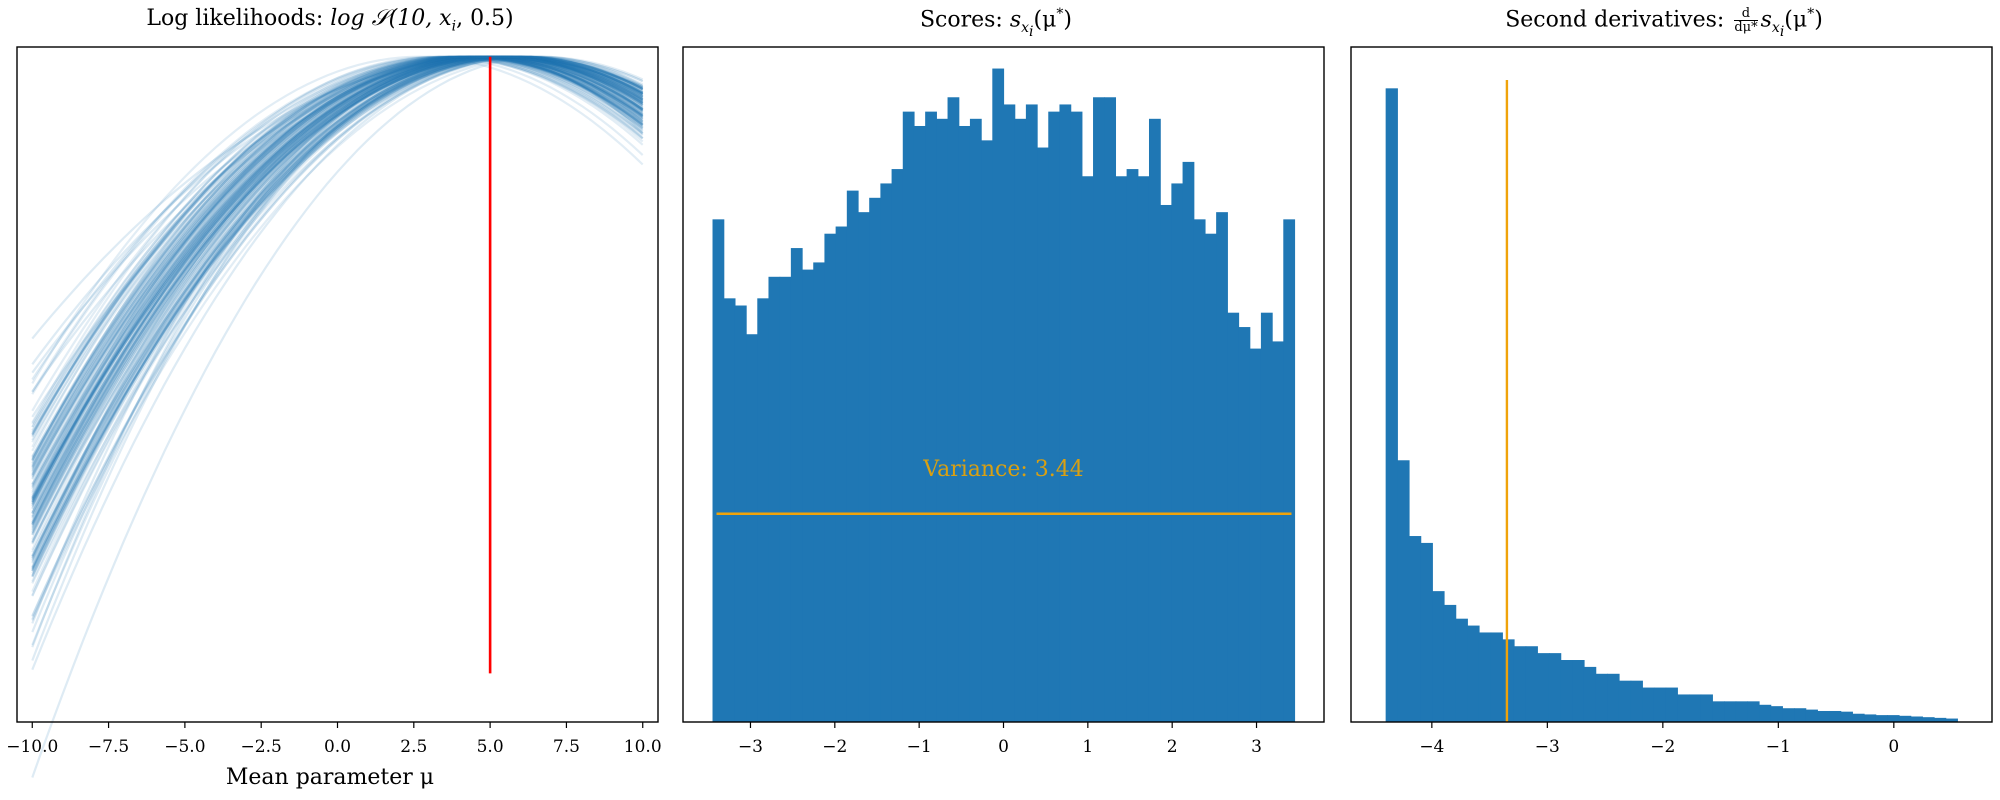  Describe the element at coordinates (1547, 747) in the screenshot. I see `x-tick-label-right: −3` at that location.